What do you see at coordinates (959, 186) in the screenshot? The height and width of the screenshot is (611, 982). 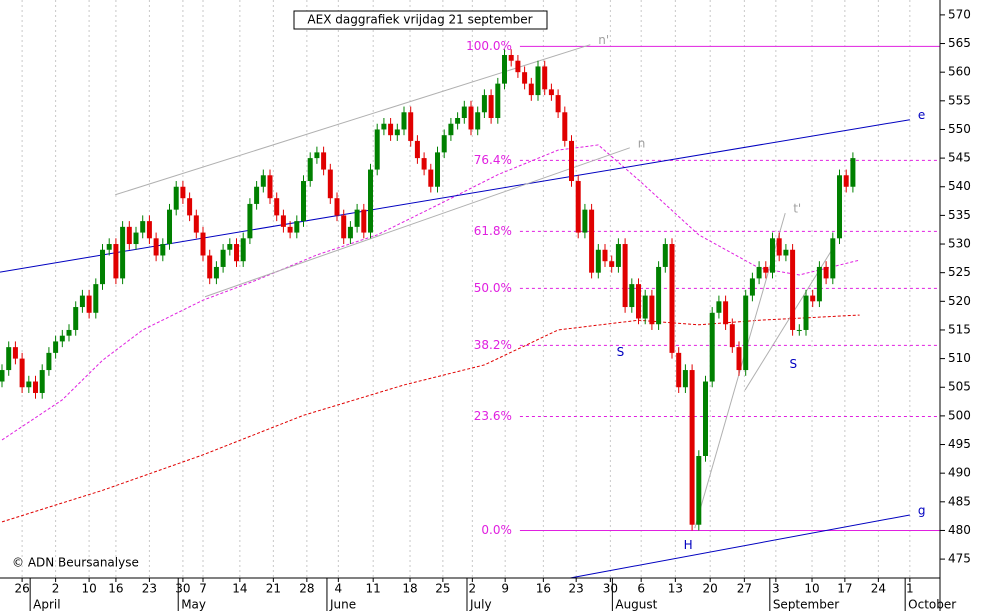 I see `y-tick-label: 540` at bounding box center [959, 186].